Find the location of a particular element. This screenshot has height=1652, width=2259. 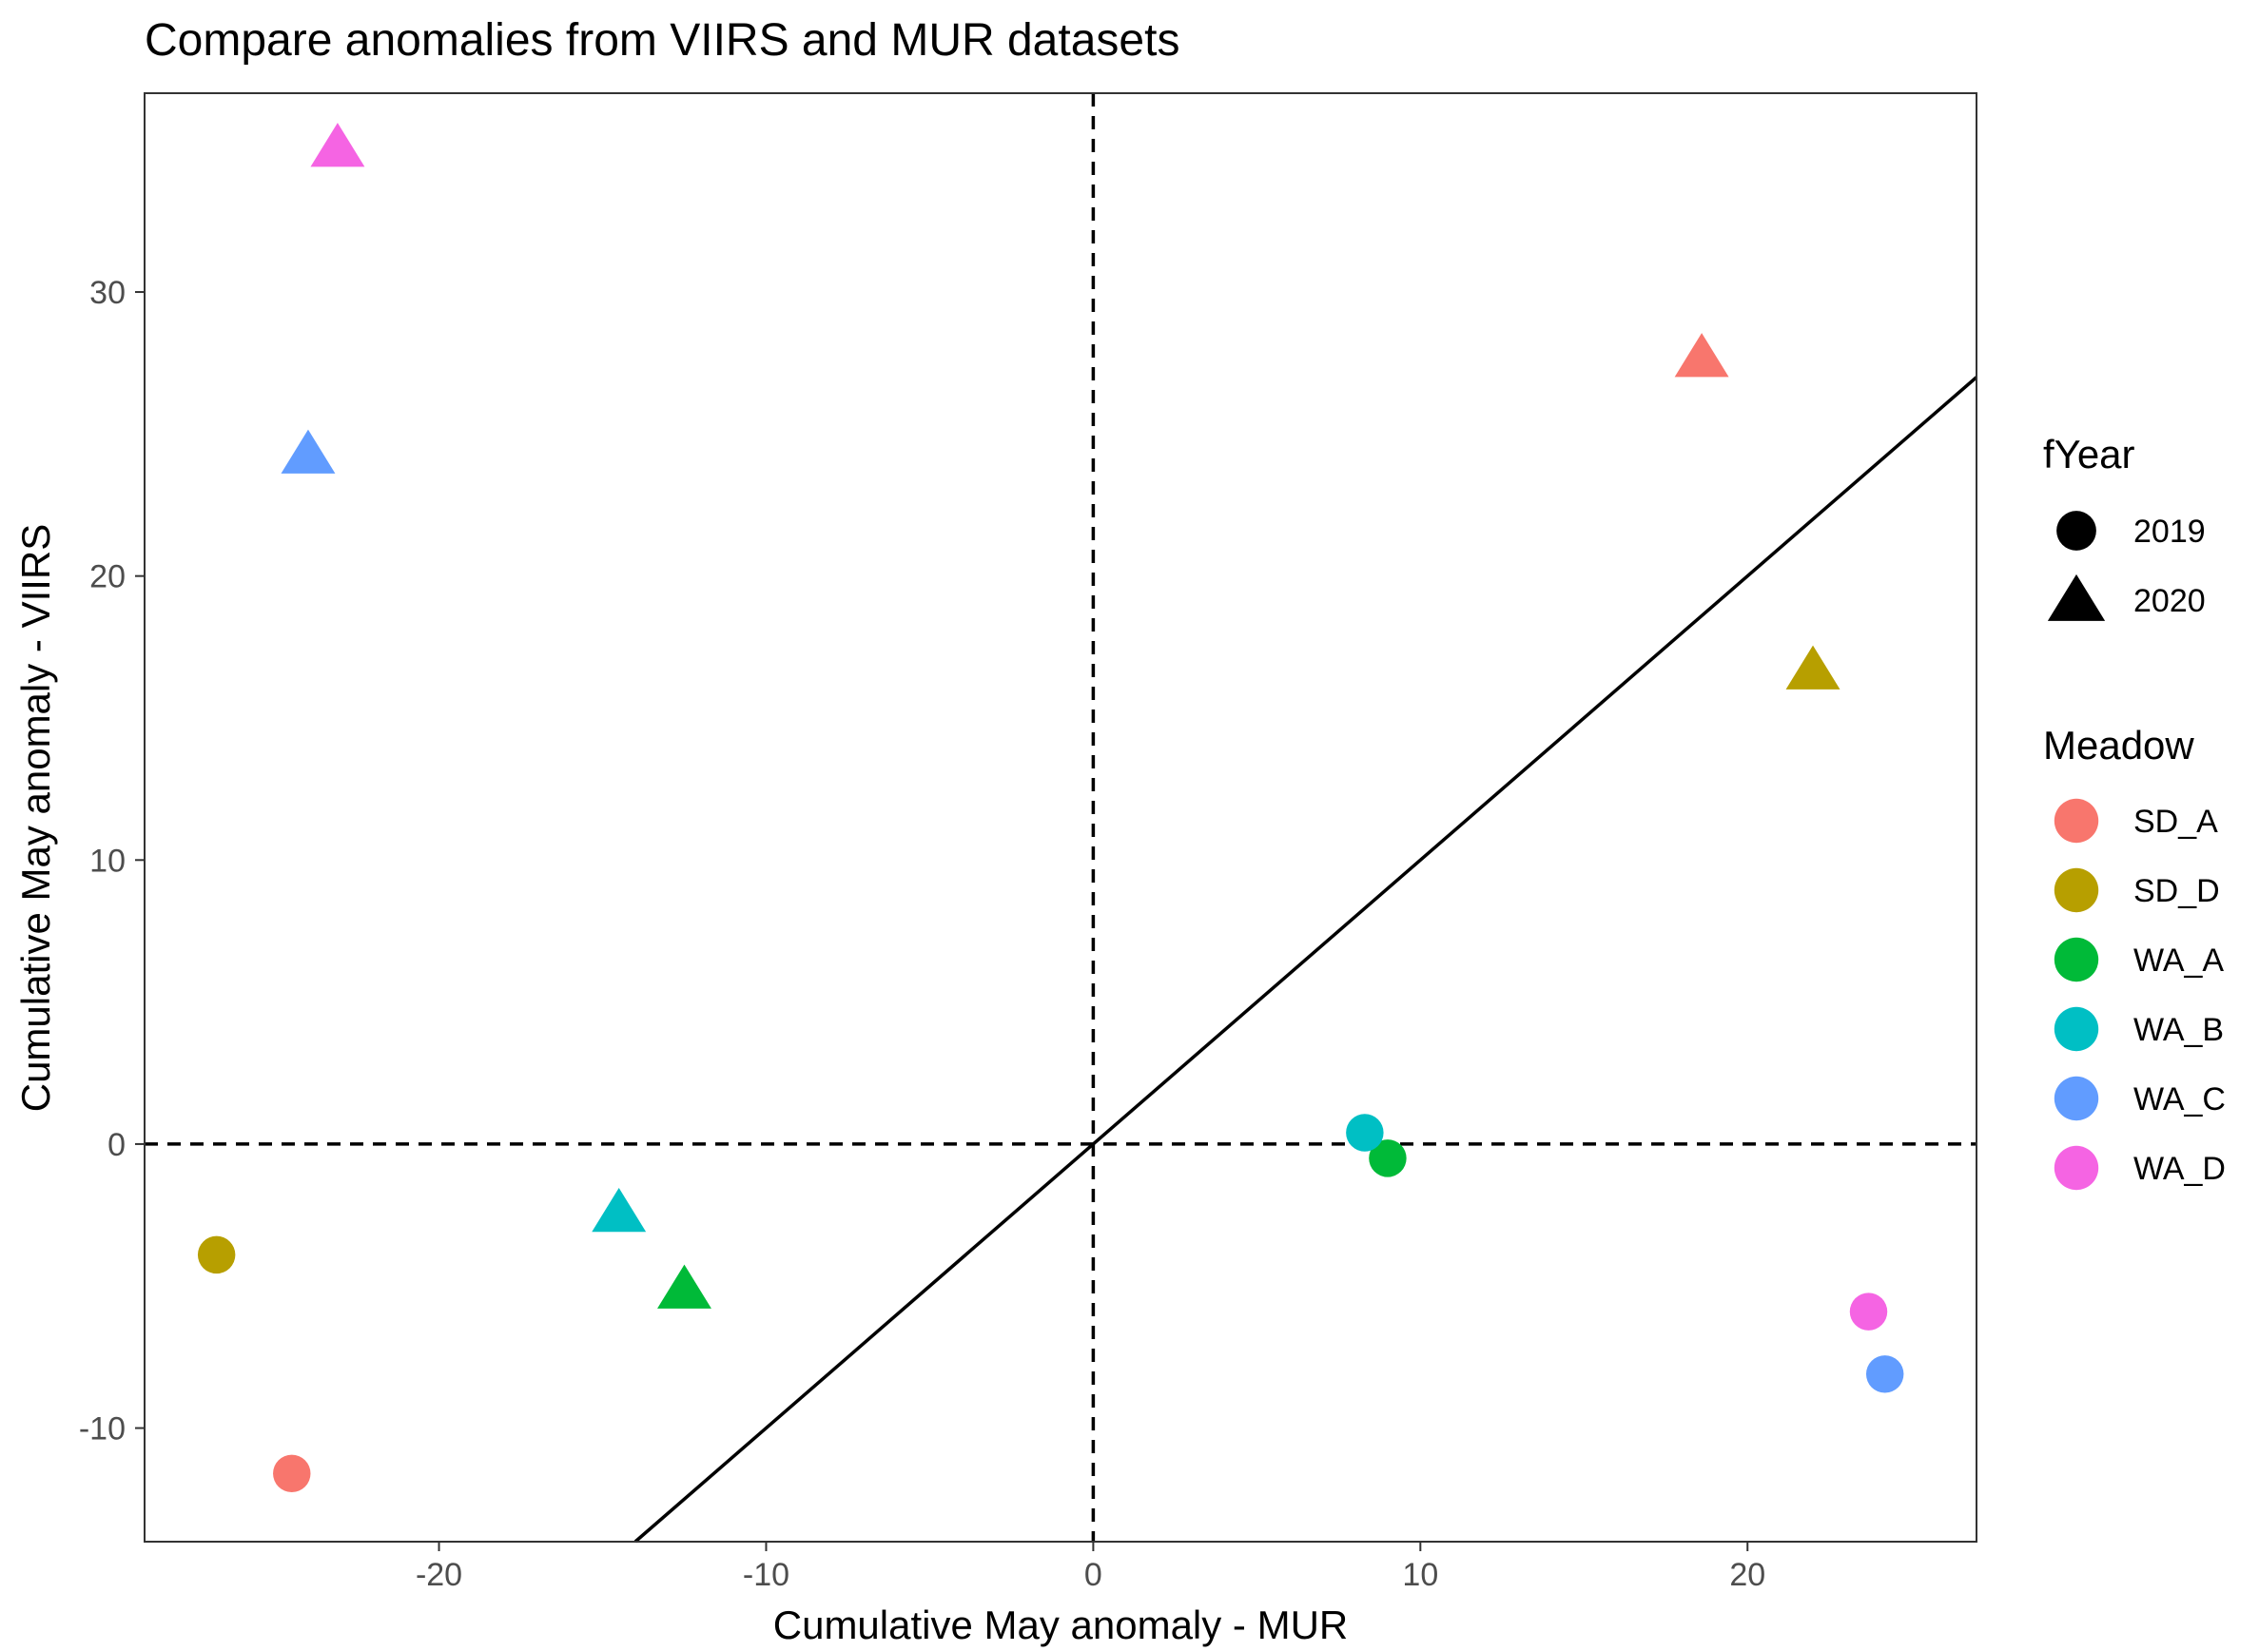

legend-title-meadow: Meadow is located at coordinates (2119, 745).